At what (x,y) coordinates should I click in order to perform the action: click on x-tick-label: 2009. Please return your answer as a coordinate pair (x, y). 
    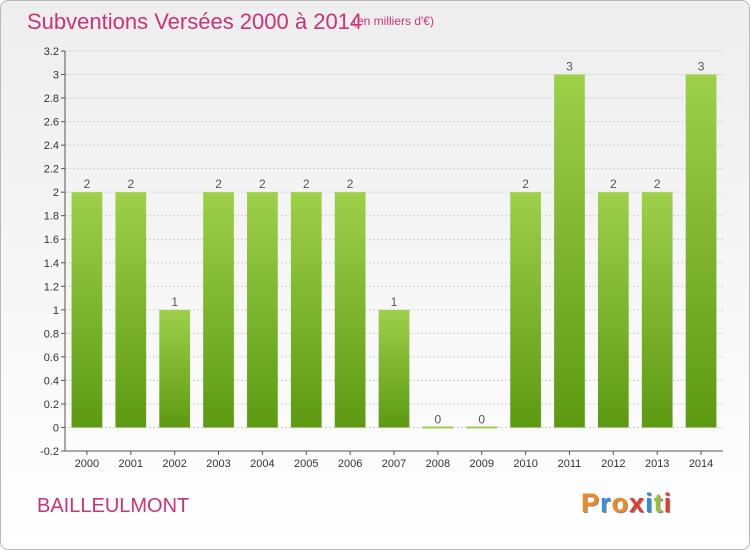
    Looking at the image, I should click on (481, 464).